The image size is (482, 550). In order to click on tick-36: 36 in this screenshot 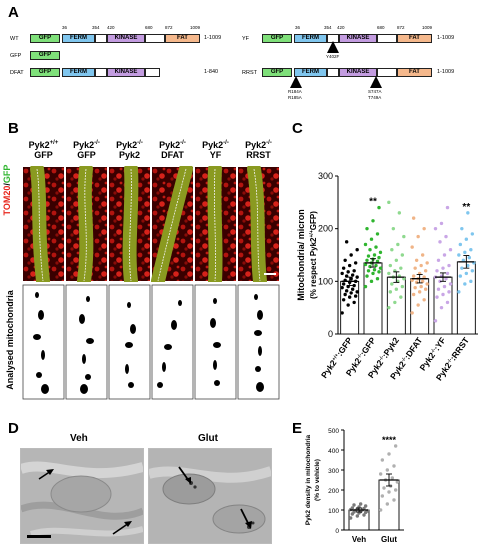, I will do `click(65, 27)`.